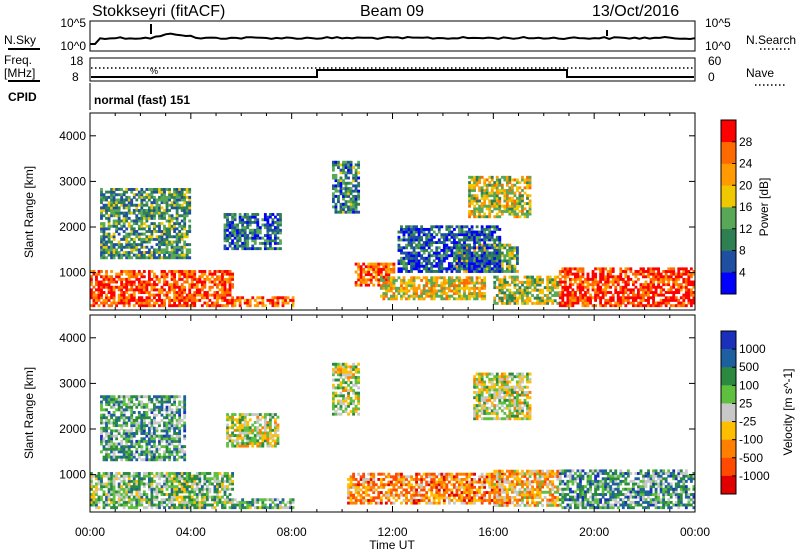  I want to click on nsky-panel: N.Sky 10^5 10^0 10^5 10^0 N.Search, so click(400, 34).